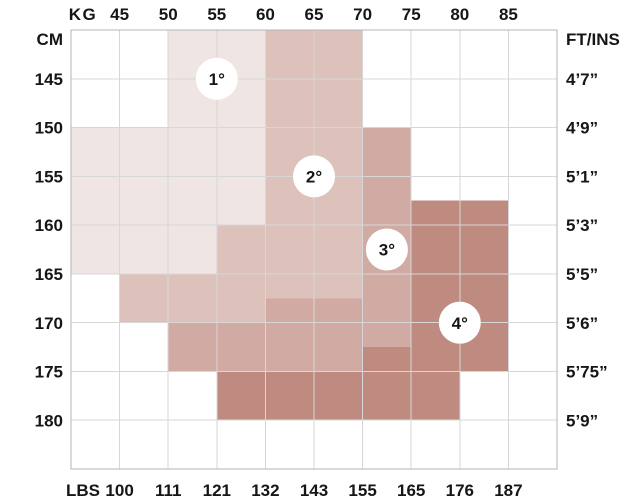 The width and height of the screenshot is (640, 503). Describe the element at coordinates (459, 14) in the screenshot. I see `svg-text: 80` at that location.